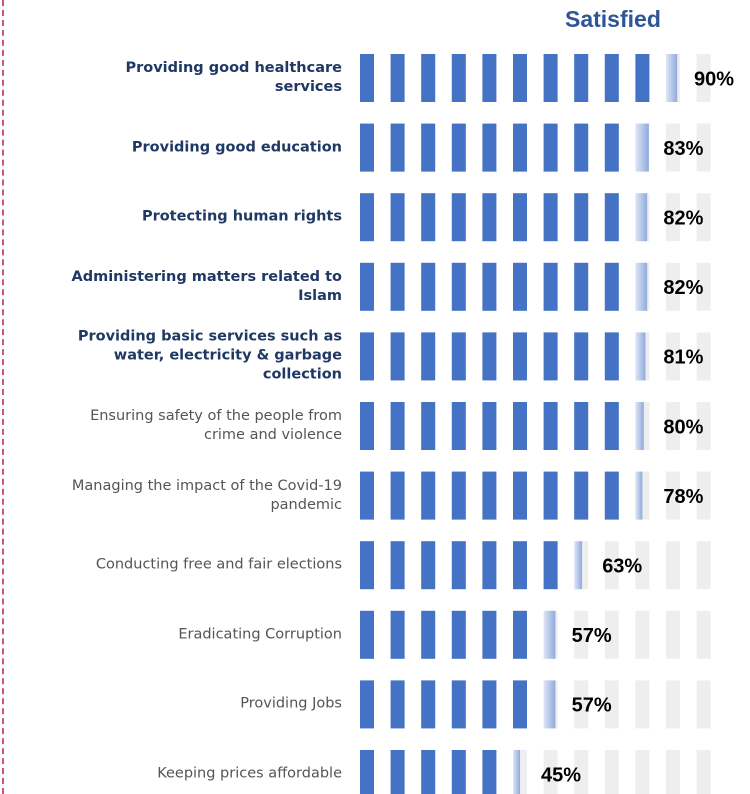 The image size is (750, 794). I want to click on value-label: 78%, so click(683, 497).